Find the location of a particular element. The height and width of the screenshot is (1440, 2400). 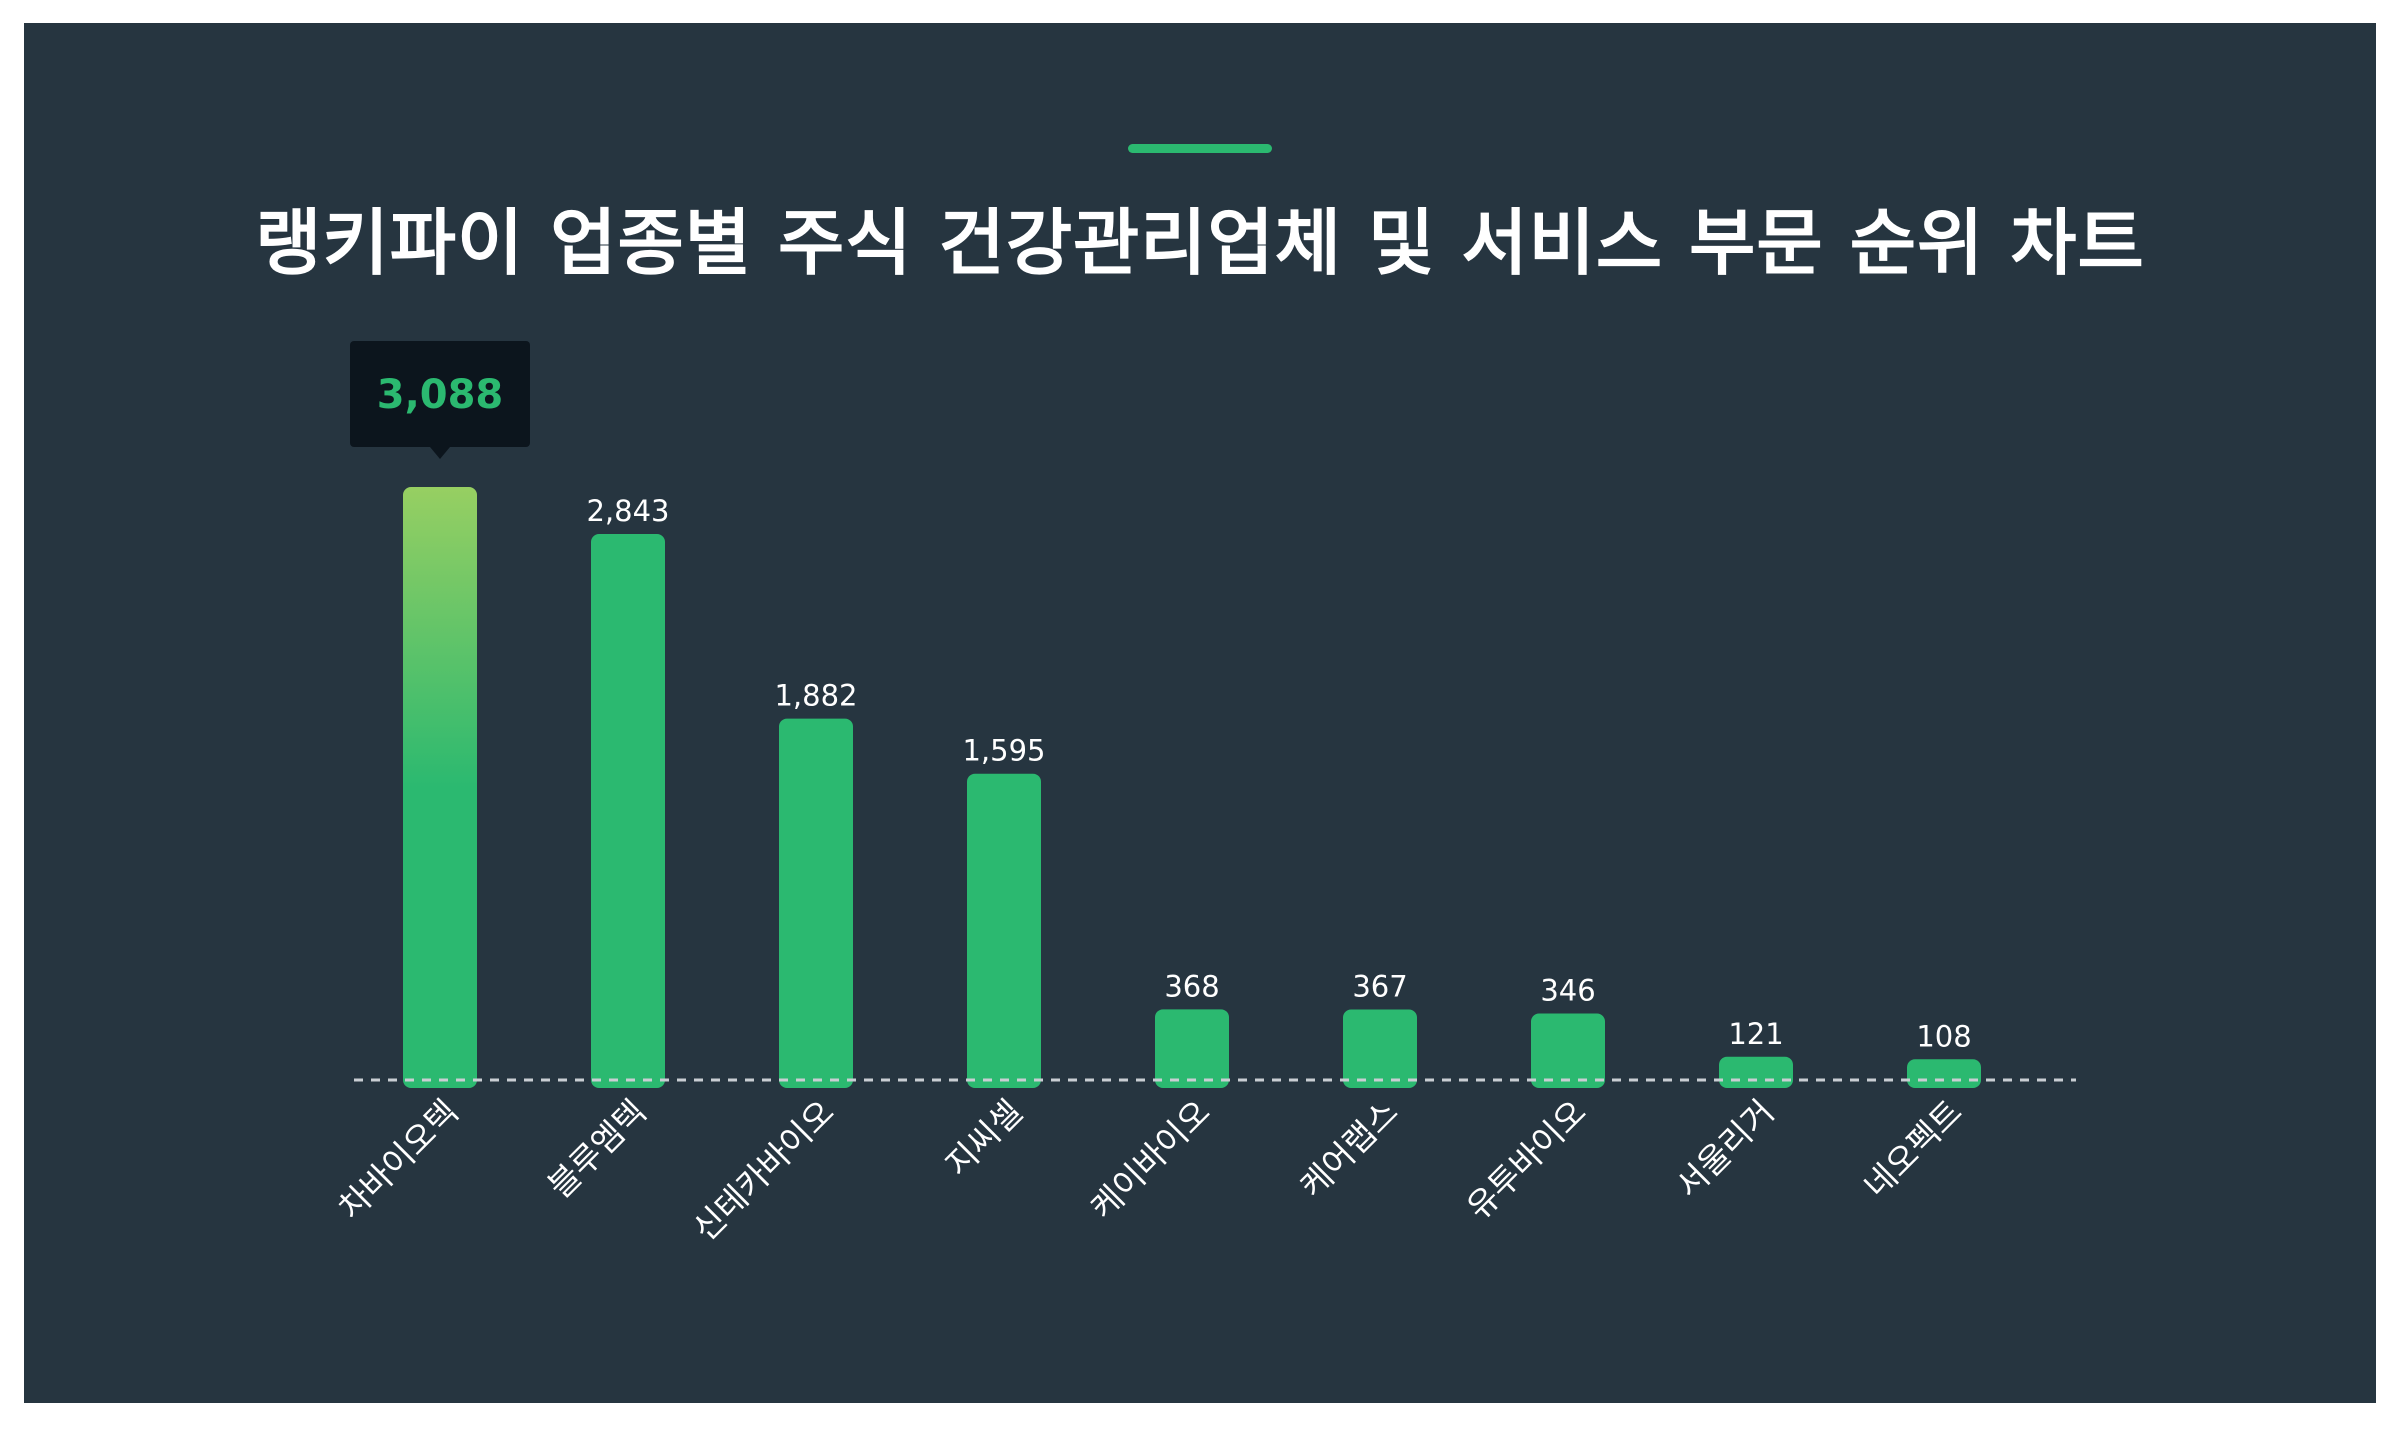

x-tick-label: 지씨셀 is located at coordinates (984, 1138).